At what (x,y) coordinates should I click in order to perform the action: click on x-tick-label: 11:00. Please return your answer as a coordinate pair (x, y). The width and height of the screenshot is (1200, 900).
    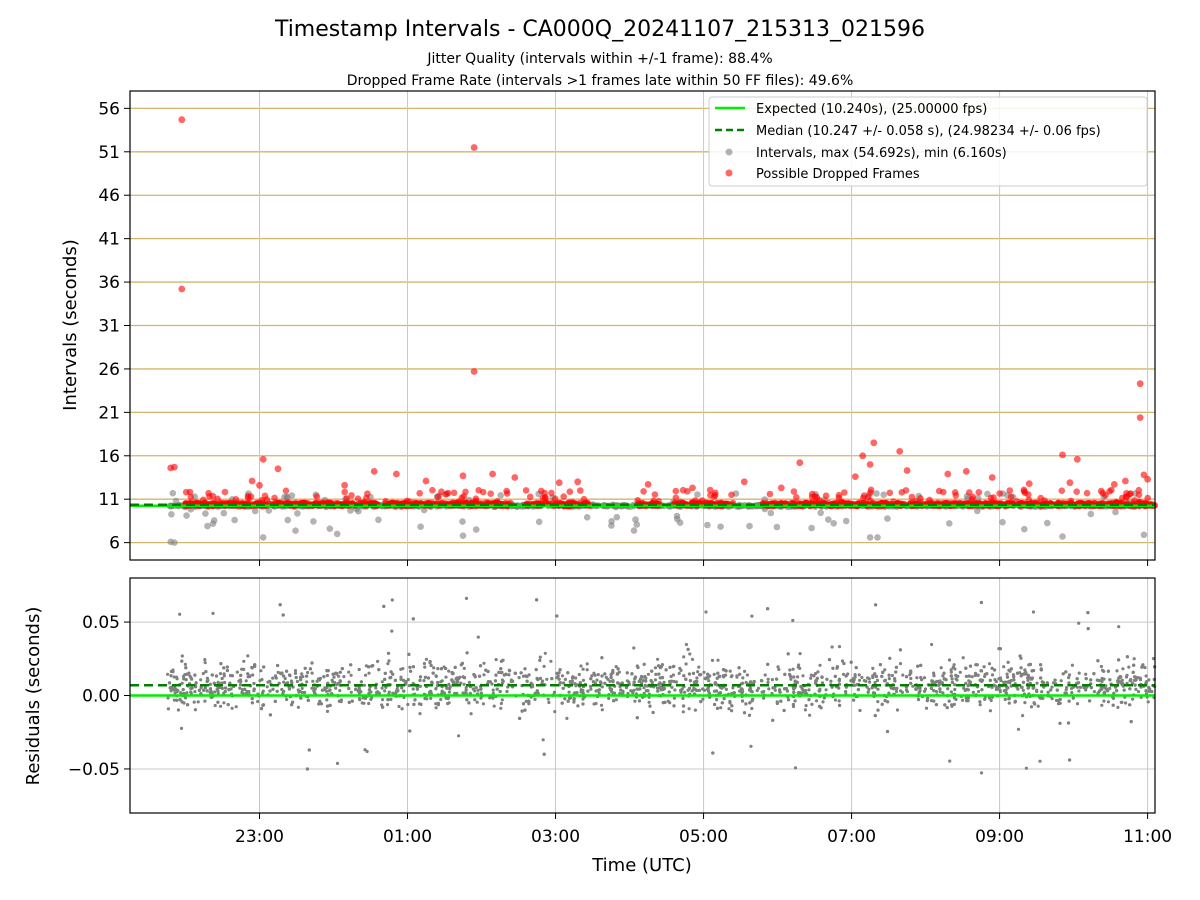
    Looking at the image, I should click on (1147, 837).